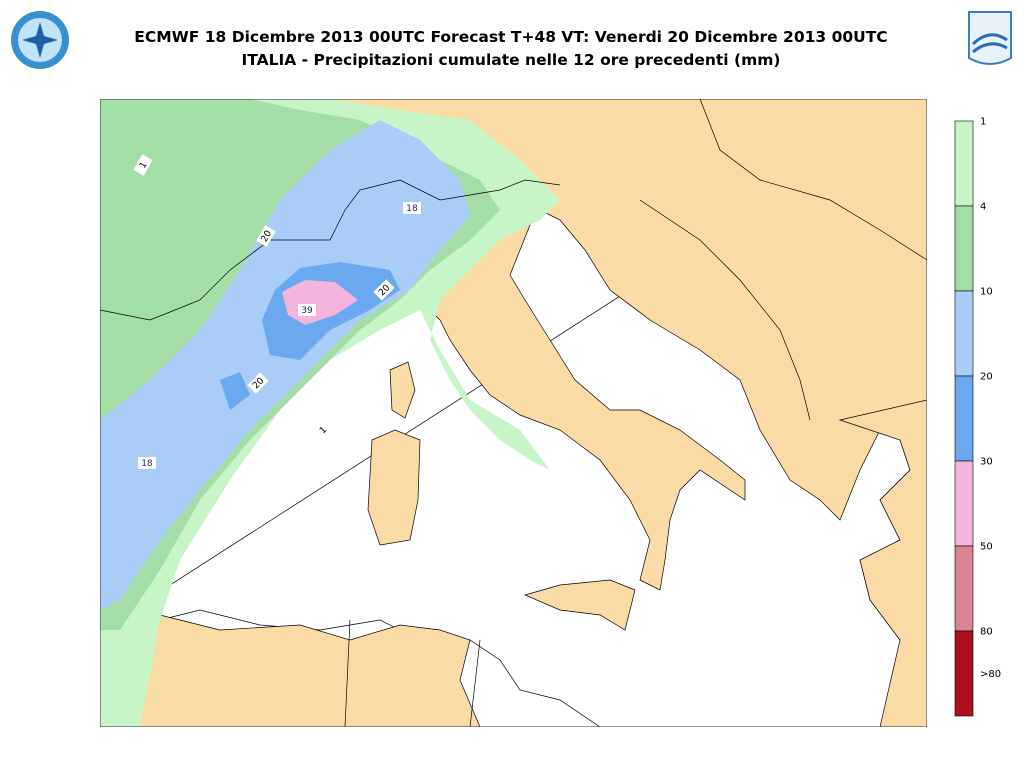  What do you see at coordinates (986, 292) in the screenshot?
I see `colorbar-label: 10` at bounding box center [986, 292].